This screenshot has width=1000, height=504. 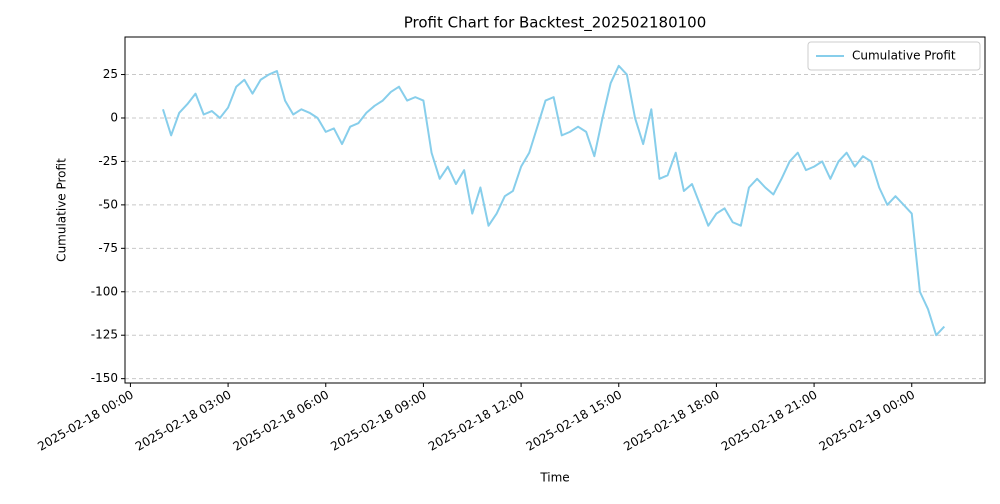 What do you see at coordinates (114, 117) in the screenshot?
I see `y-tick-label: 0` at bounding box center [114, 117].